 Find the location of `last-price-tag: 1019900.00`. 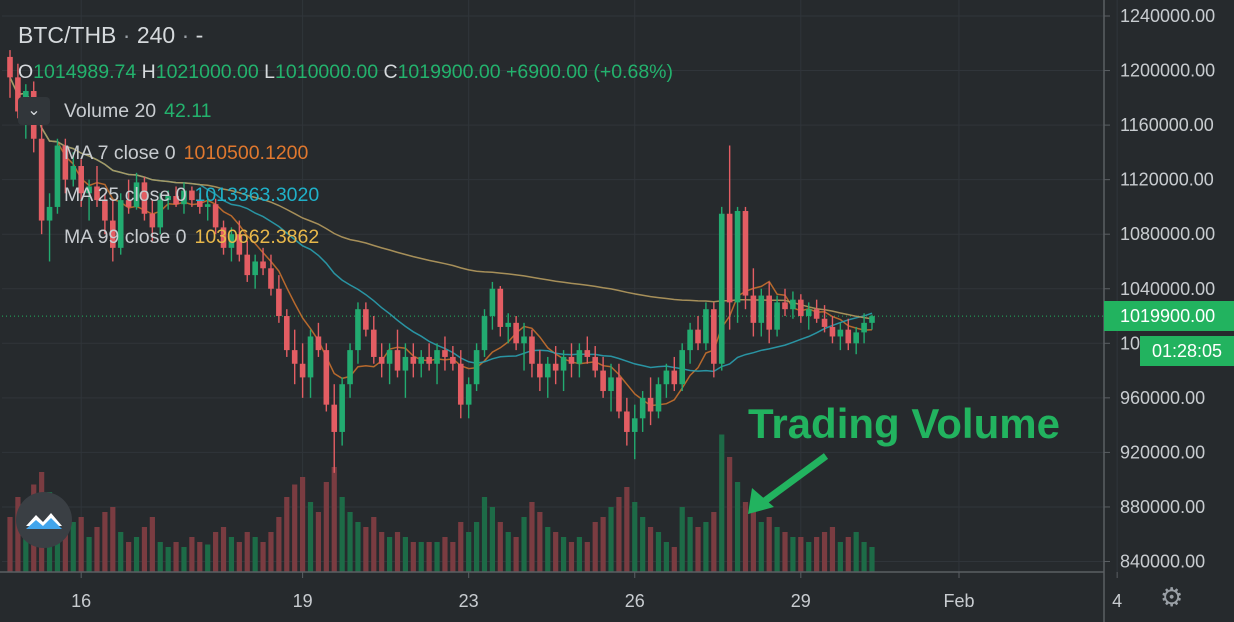

last-price-tag: 1019900.00 is located at coordinates (1169, 316).